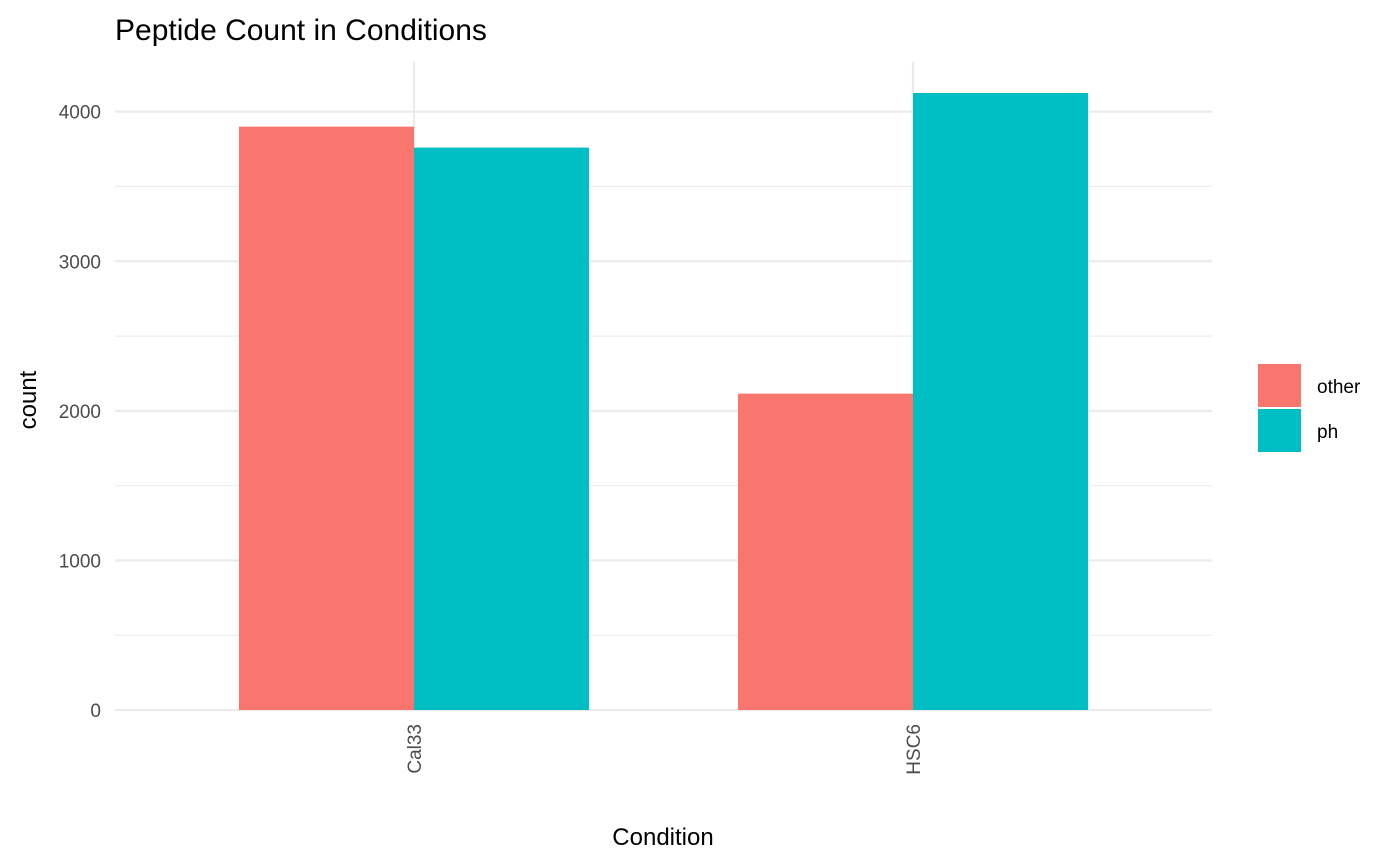  What do you see at coordinates (80, 561) in the screenshot?
I see `y-tick-label: 1000` at bounding box center [80, 561].